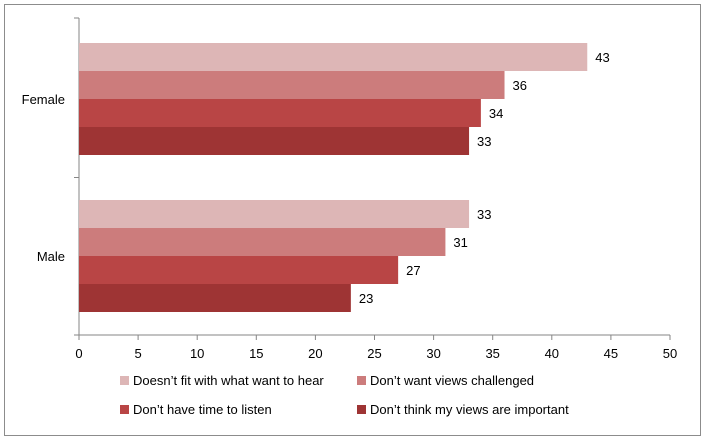 The image size is (707, 442). I want to click on data-label: 23, so click(366, 298).